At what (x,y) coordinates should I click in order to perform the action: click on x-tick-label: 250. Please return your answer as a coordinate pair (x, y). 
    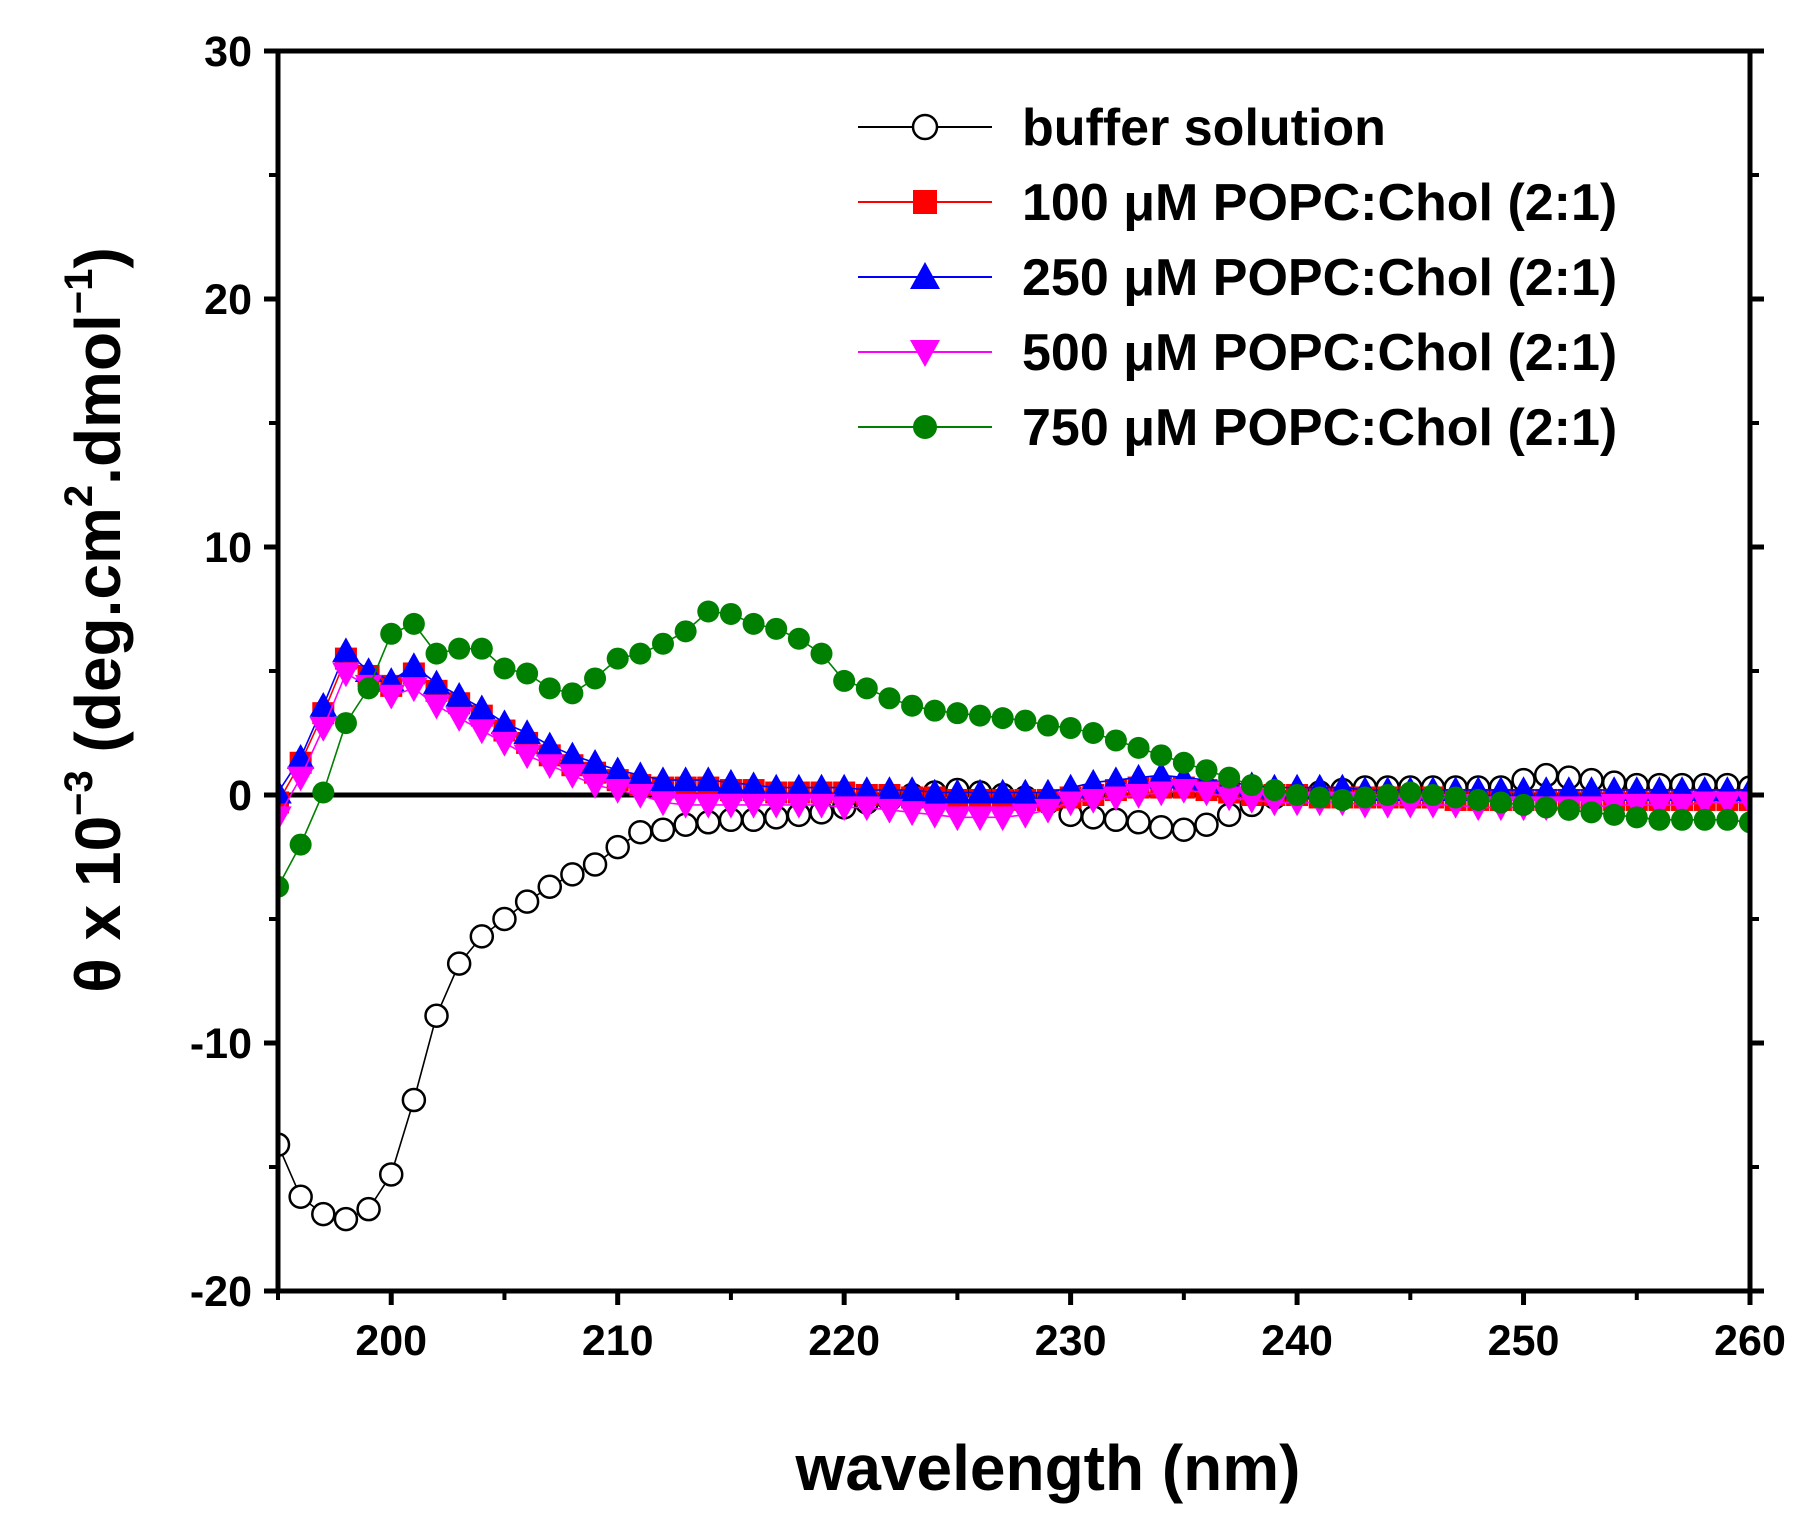
    Looking at the image, I should click on (1524, 1341).